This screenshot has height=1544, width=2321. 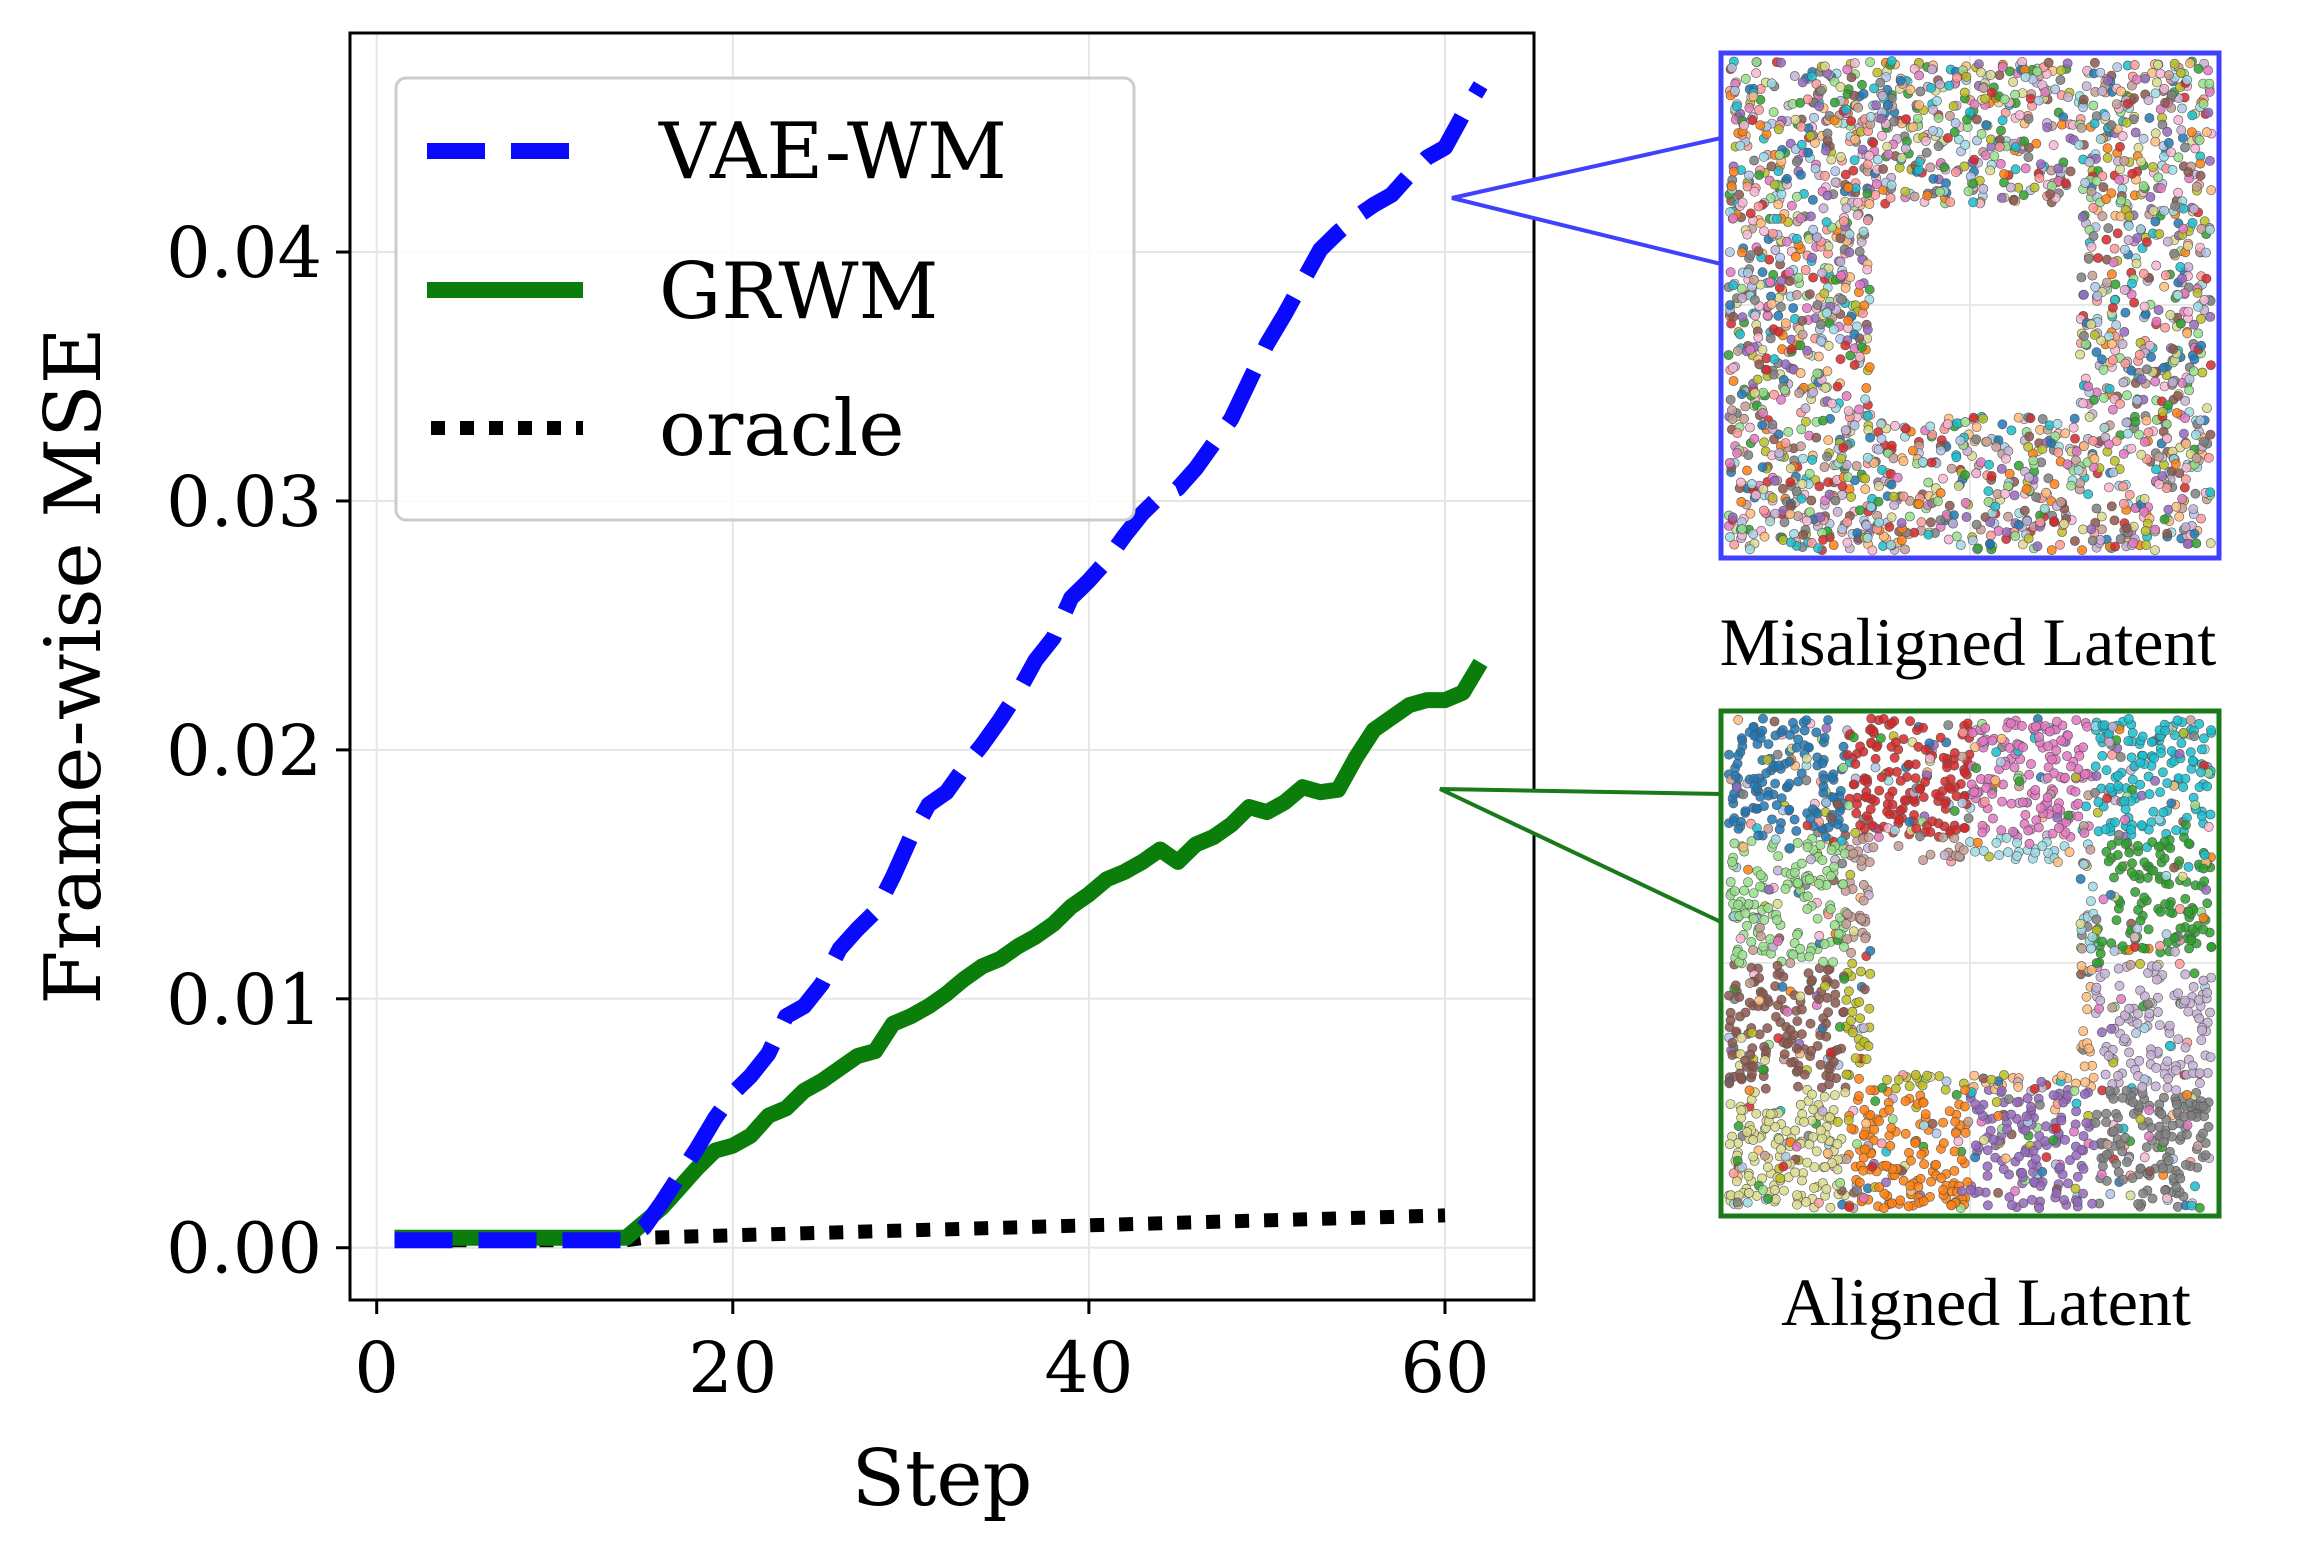 I want to click on y-tick-label: 0.04, so click(x=244, y=253).